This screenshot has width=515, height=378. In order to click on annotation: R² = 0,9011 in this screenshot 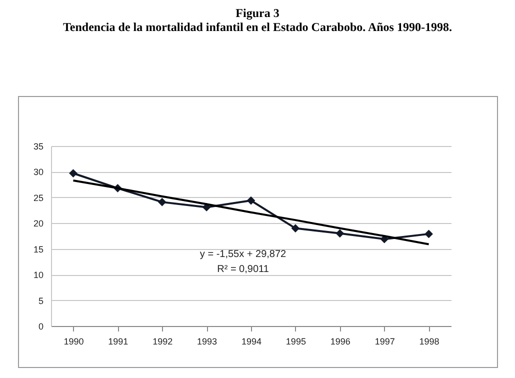, I will do `click(243, 269)`.